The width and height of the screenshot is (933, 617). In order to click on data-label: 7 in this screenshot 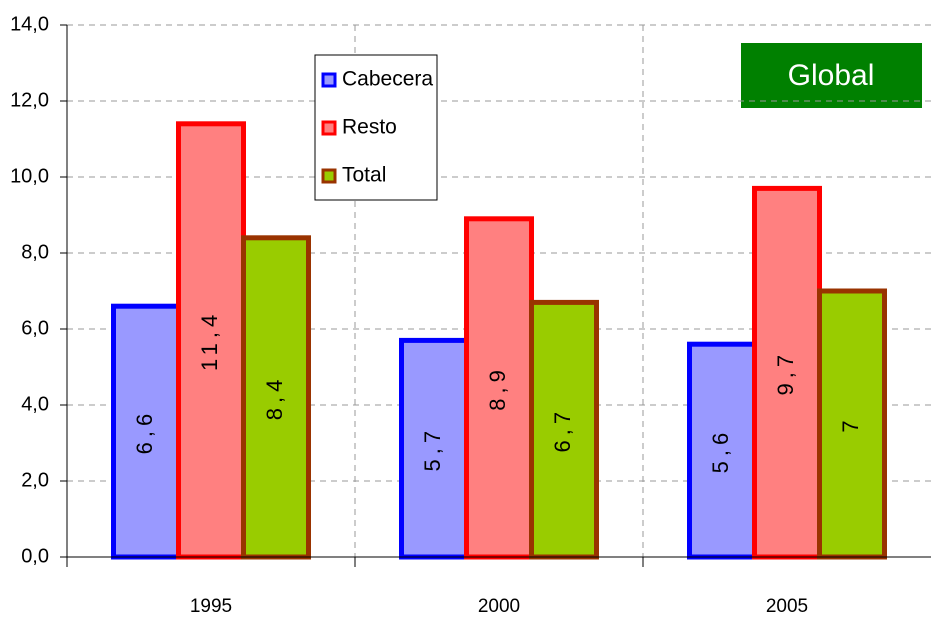, I will do `click(850, 423)`.